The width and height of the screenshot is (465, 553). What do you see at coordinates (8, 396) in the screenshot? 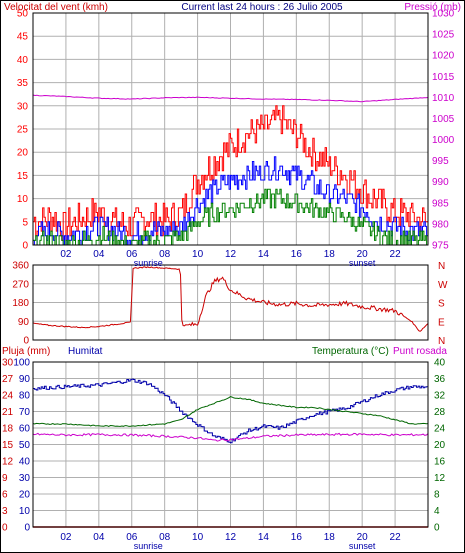
I see `rain-tick-label: 24` at bounding box center [8, 396].